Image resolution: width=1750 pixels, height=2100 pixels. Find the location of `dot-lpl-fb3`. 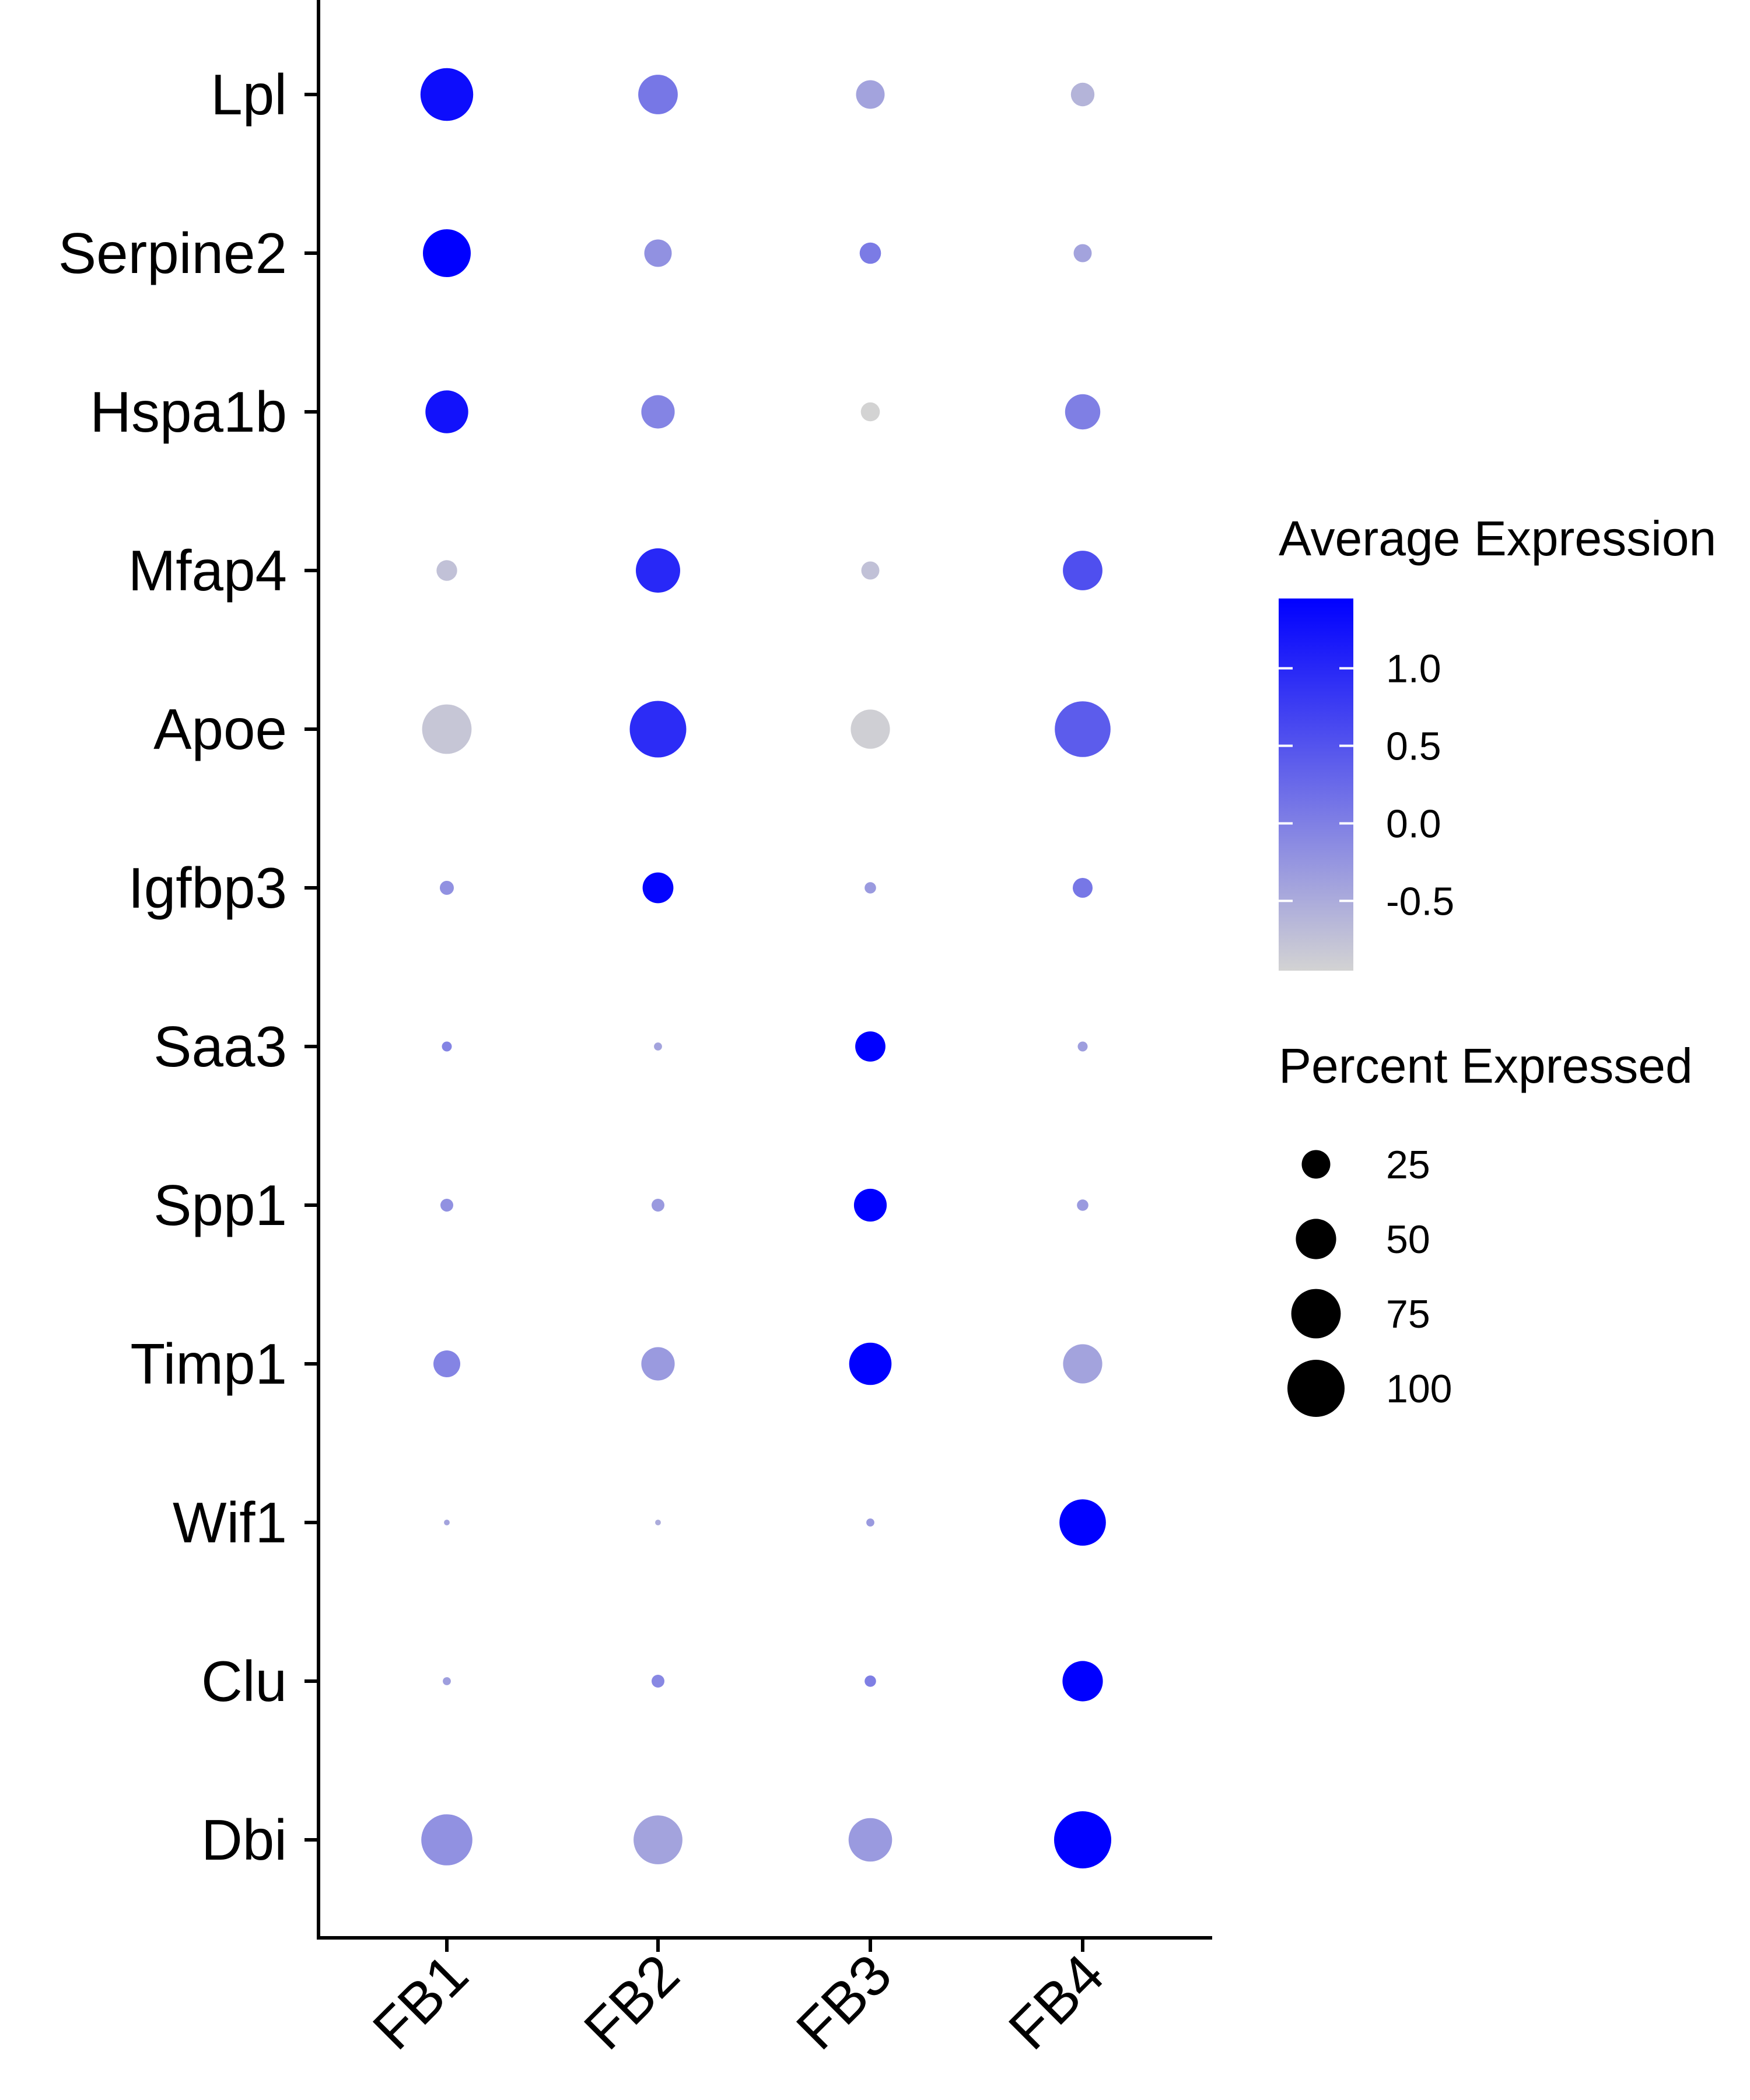

dot-lpl-fb3 is located at coordinates (870, 94).